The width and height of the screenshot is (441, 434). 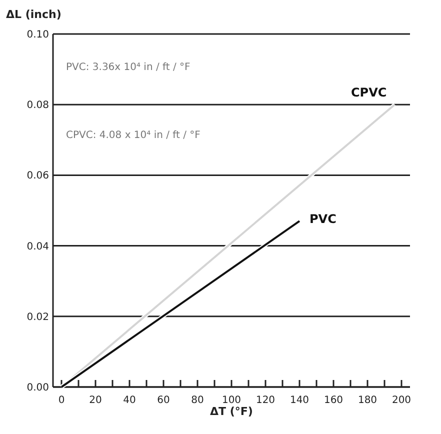 What do you see at coordinates (266, 400) in the screenshot?
I see `x-tick-label: 120` at bounding box center [266, 400].